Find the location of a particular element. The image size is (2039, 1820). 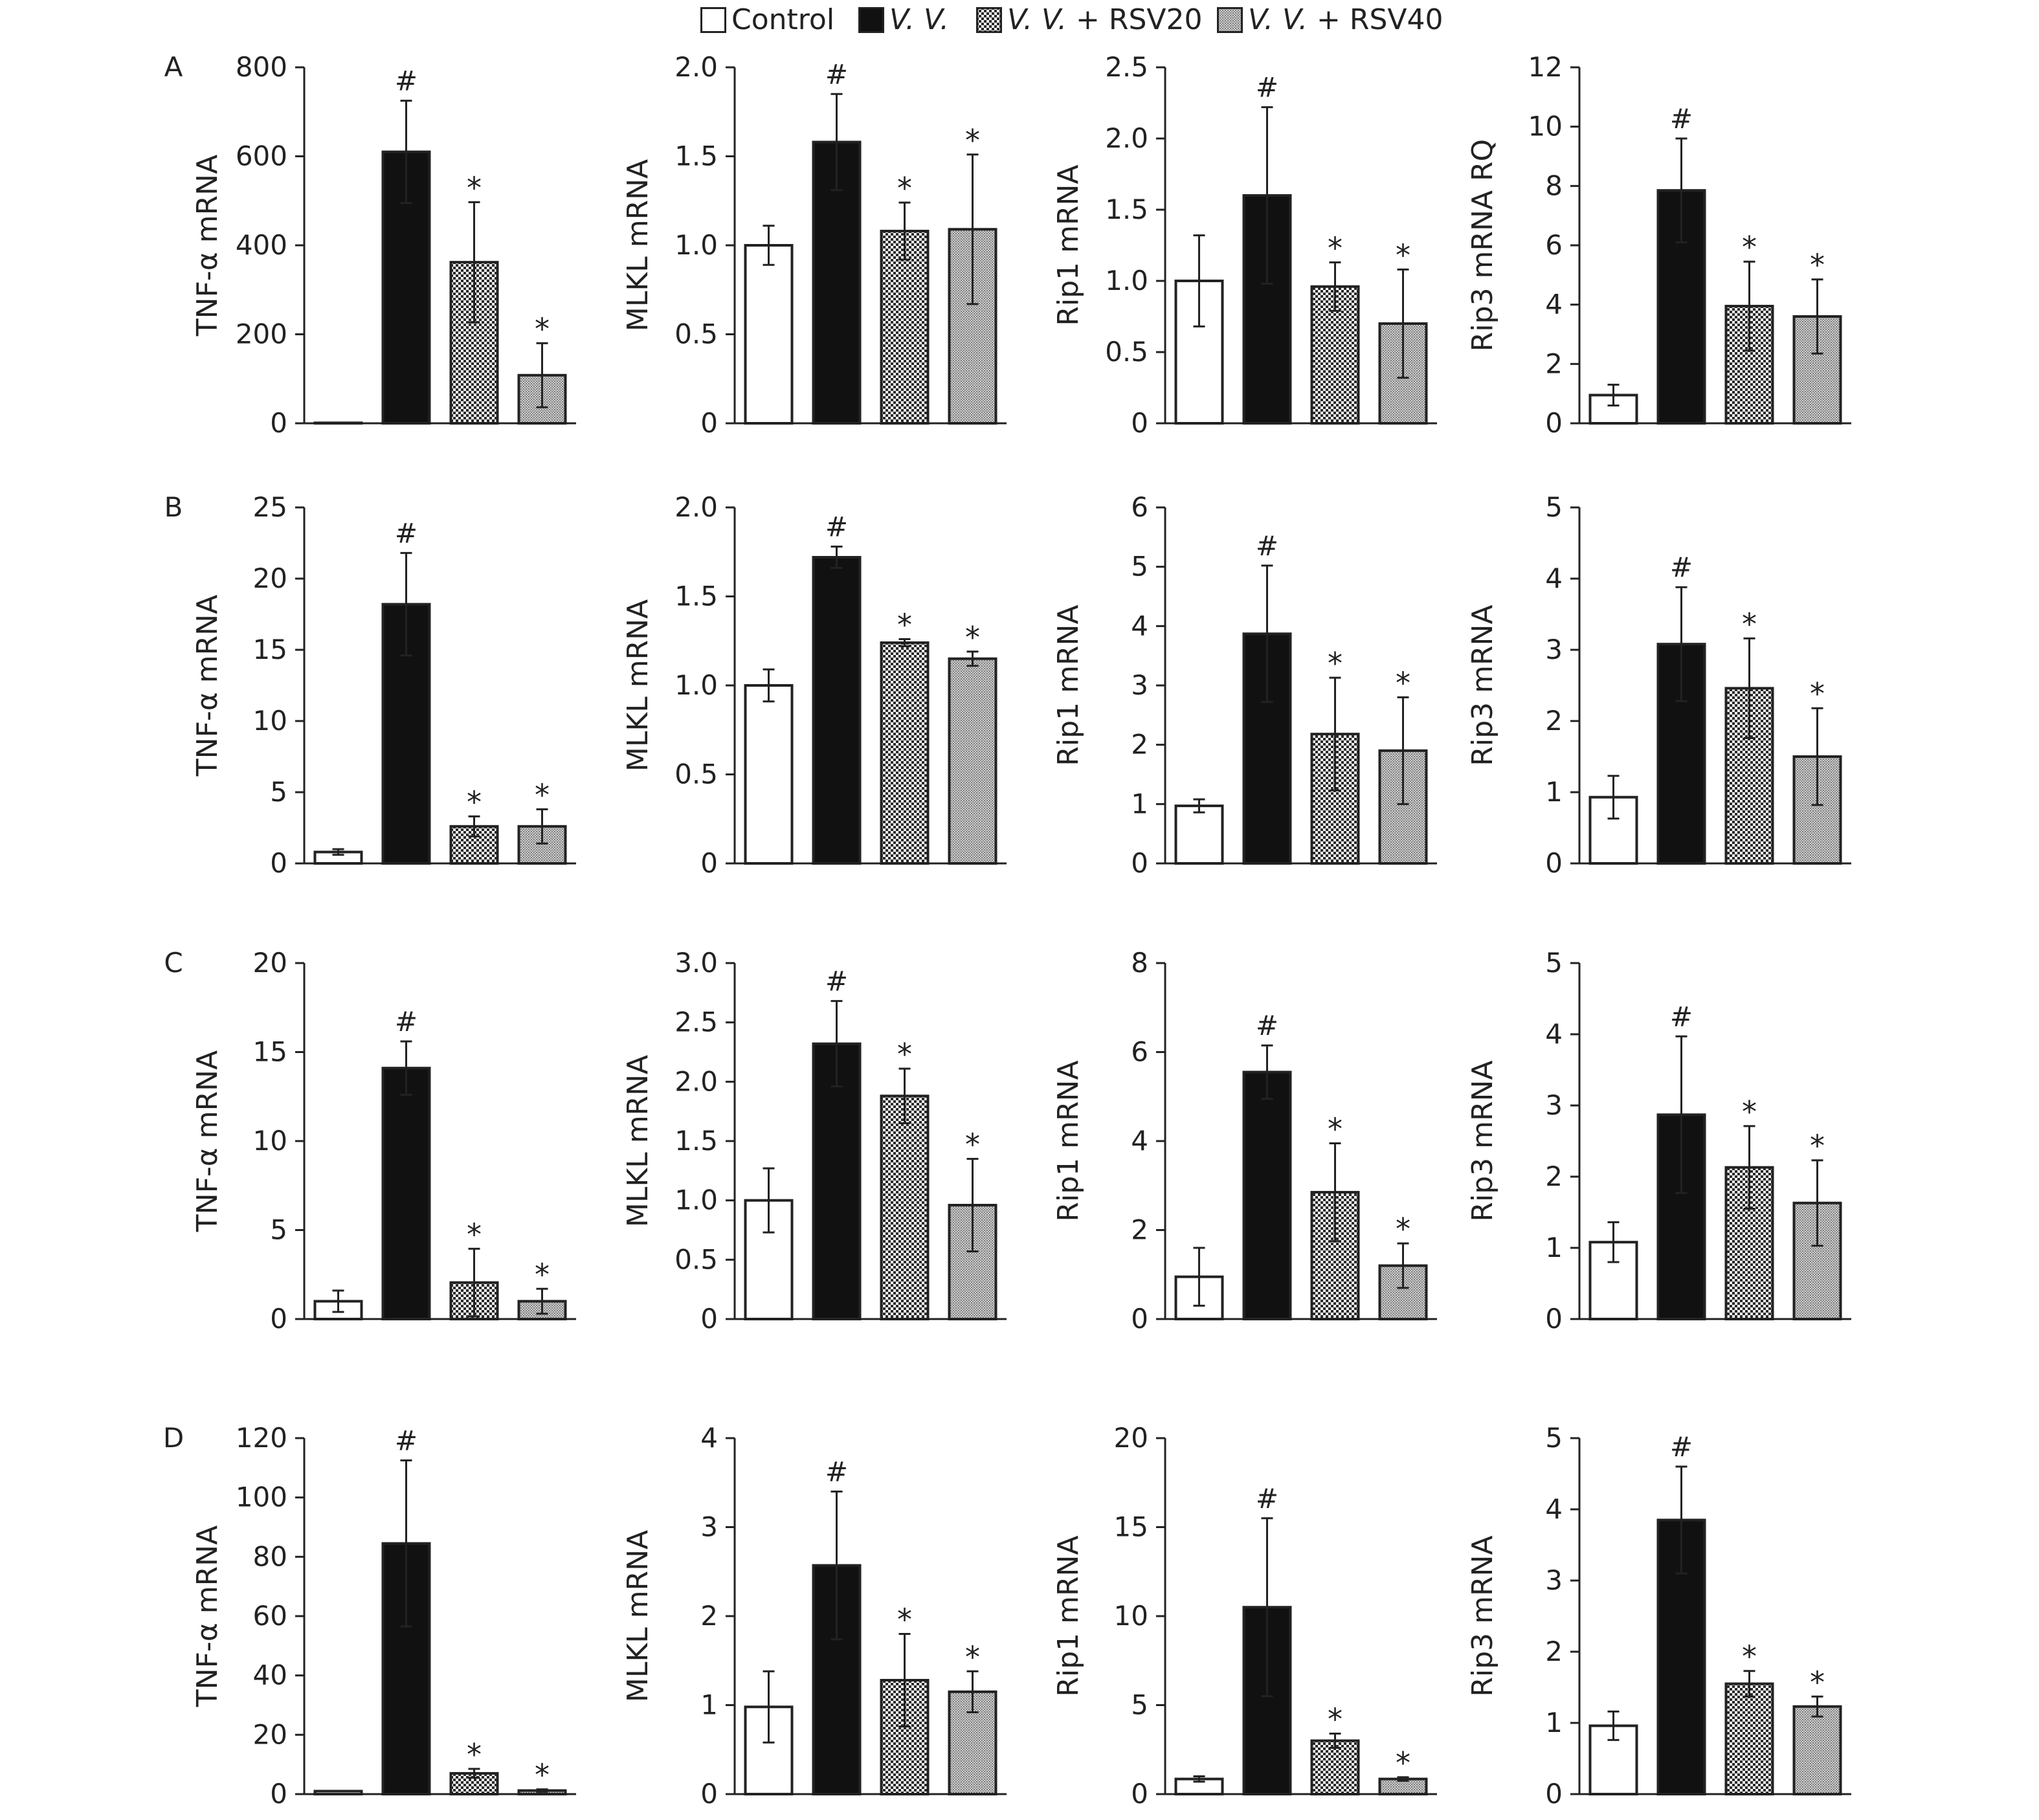

legend-item-control: Control is located at coordinates (767, 20).